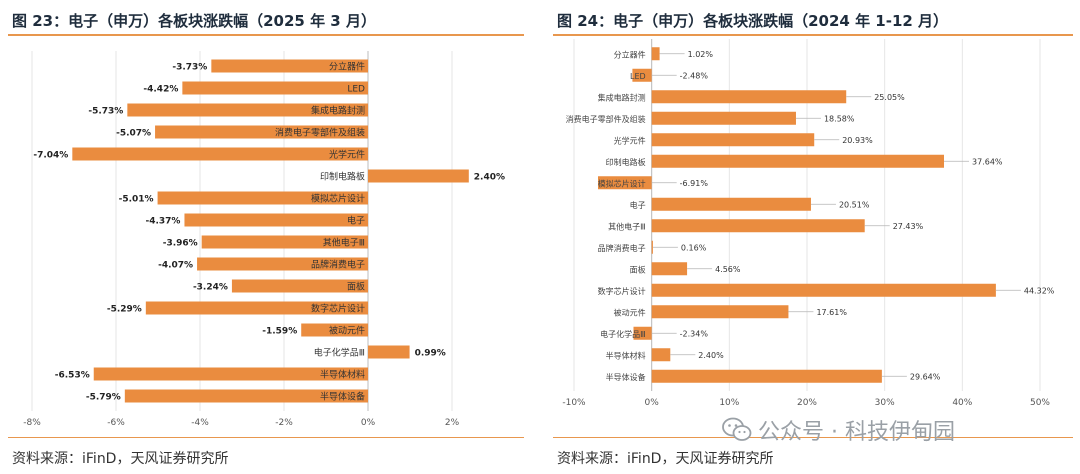 The height and width of the screenshot is (474, 1080). Describe the element at coordinates (729, 403) in the screenshot. I see `x-tick-label: 10%` at that location.